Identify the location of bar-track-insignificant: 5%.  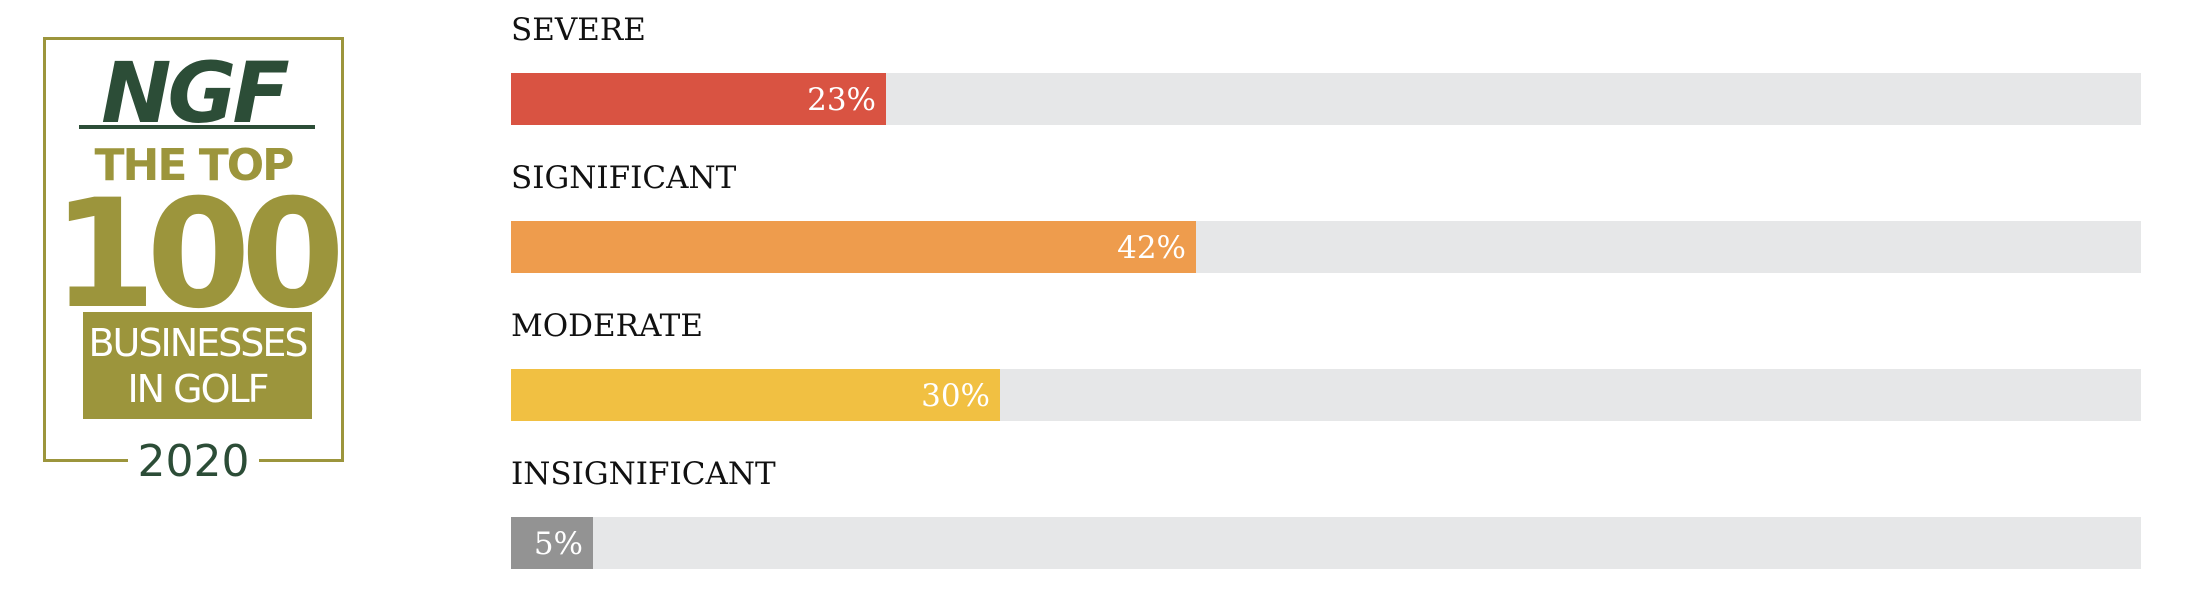
(1326, 543).